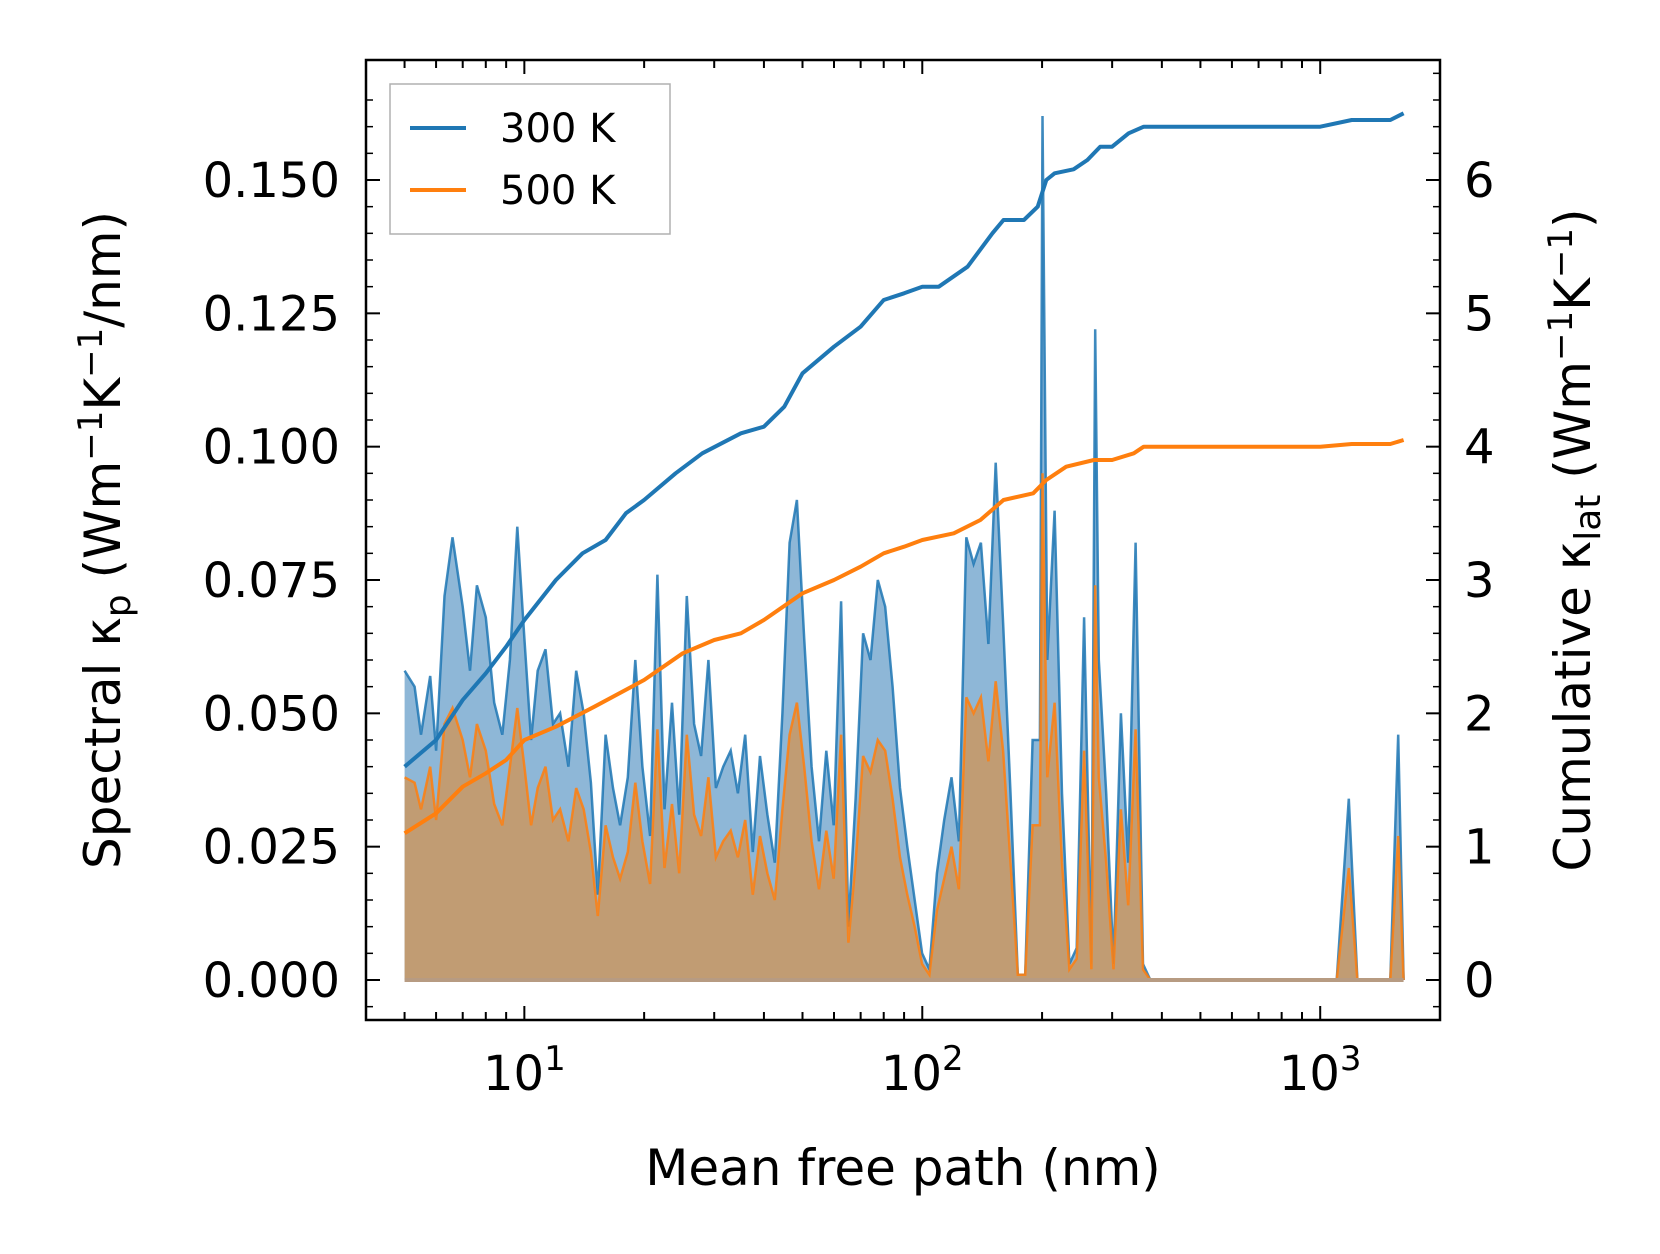 This screenshot has width=1660, height=1254. Describe the element at coordinates (271, 314) in the screenshot. I see `y-left-tick-label: 0.125` at that location.